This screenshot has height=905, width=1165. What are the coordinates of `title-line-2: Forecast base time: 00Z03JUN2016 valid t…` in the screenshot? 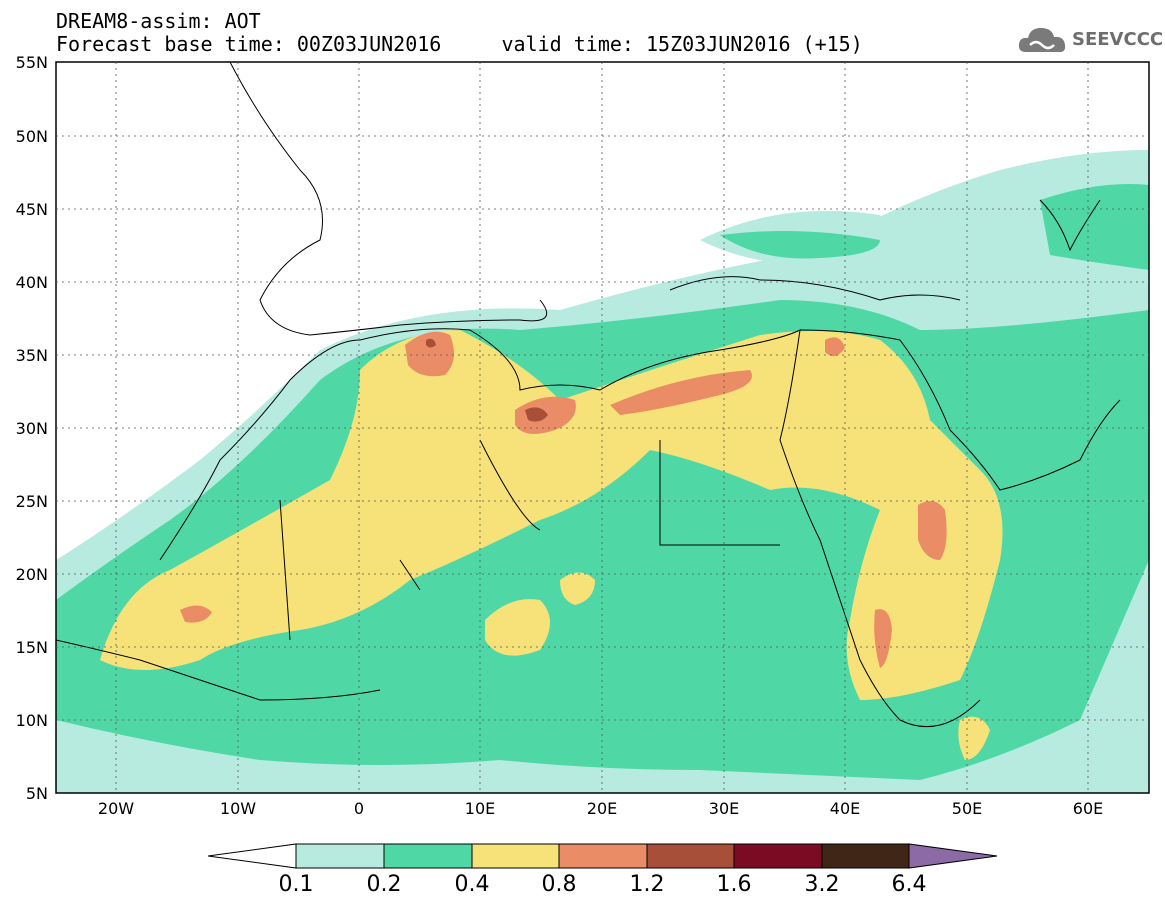 It's located at (459, 44).